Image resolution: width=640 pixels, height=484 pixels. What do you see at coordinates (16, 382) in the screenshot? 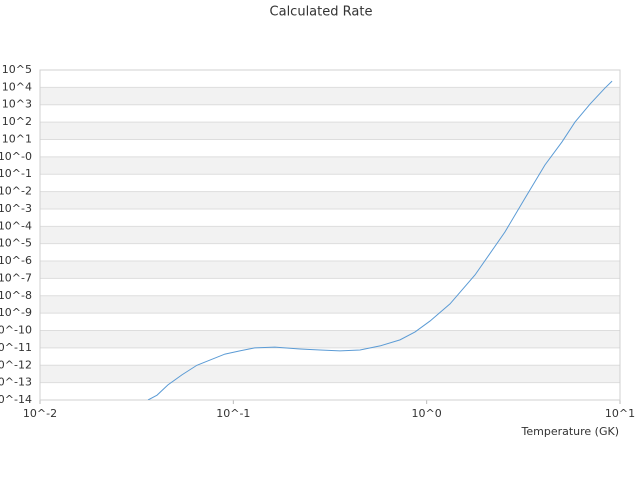
I see `y-tick-label: 10^-13` at bounding box center [16, 382].